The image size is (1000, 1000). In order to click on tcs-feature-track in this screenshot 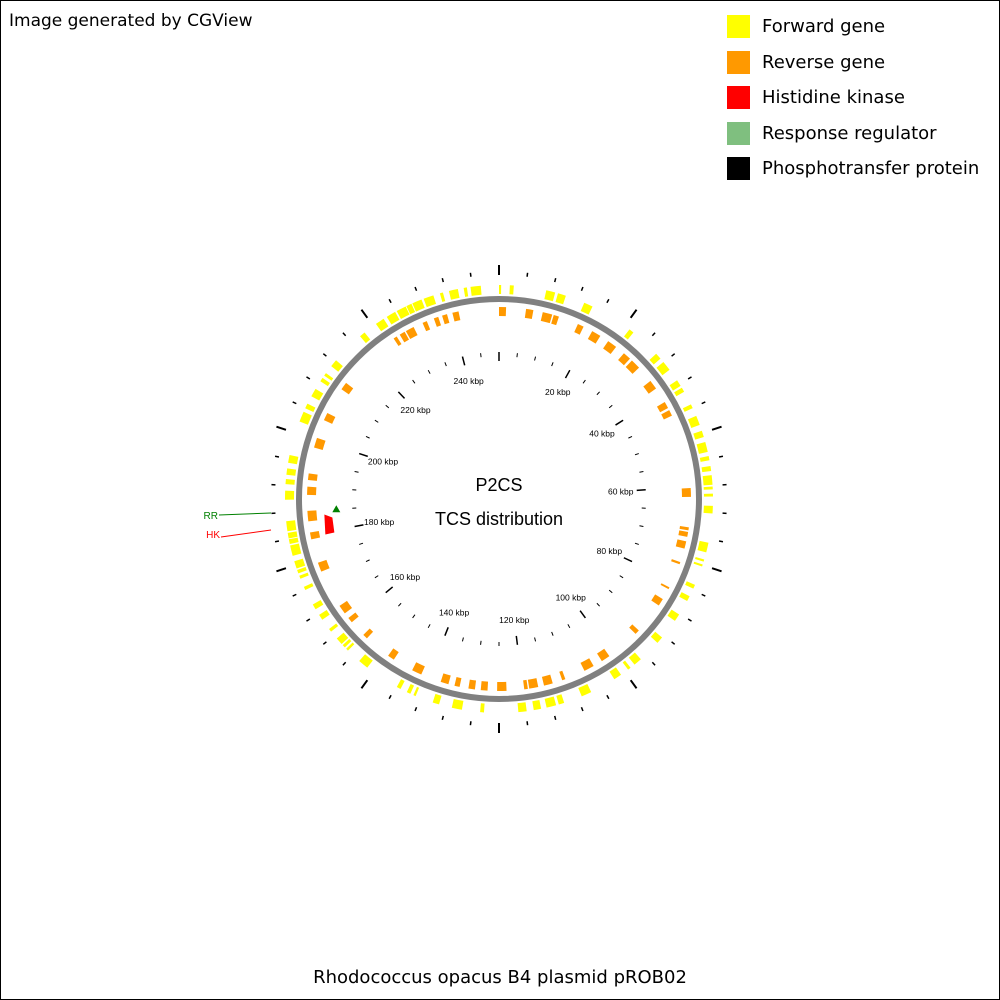, I will do `click(332, 520)`.